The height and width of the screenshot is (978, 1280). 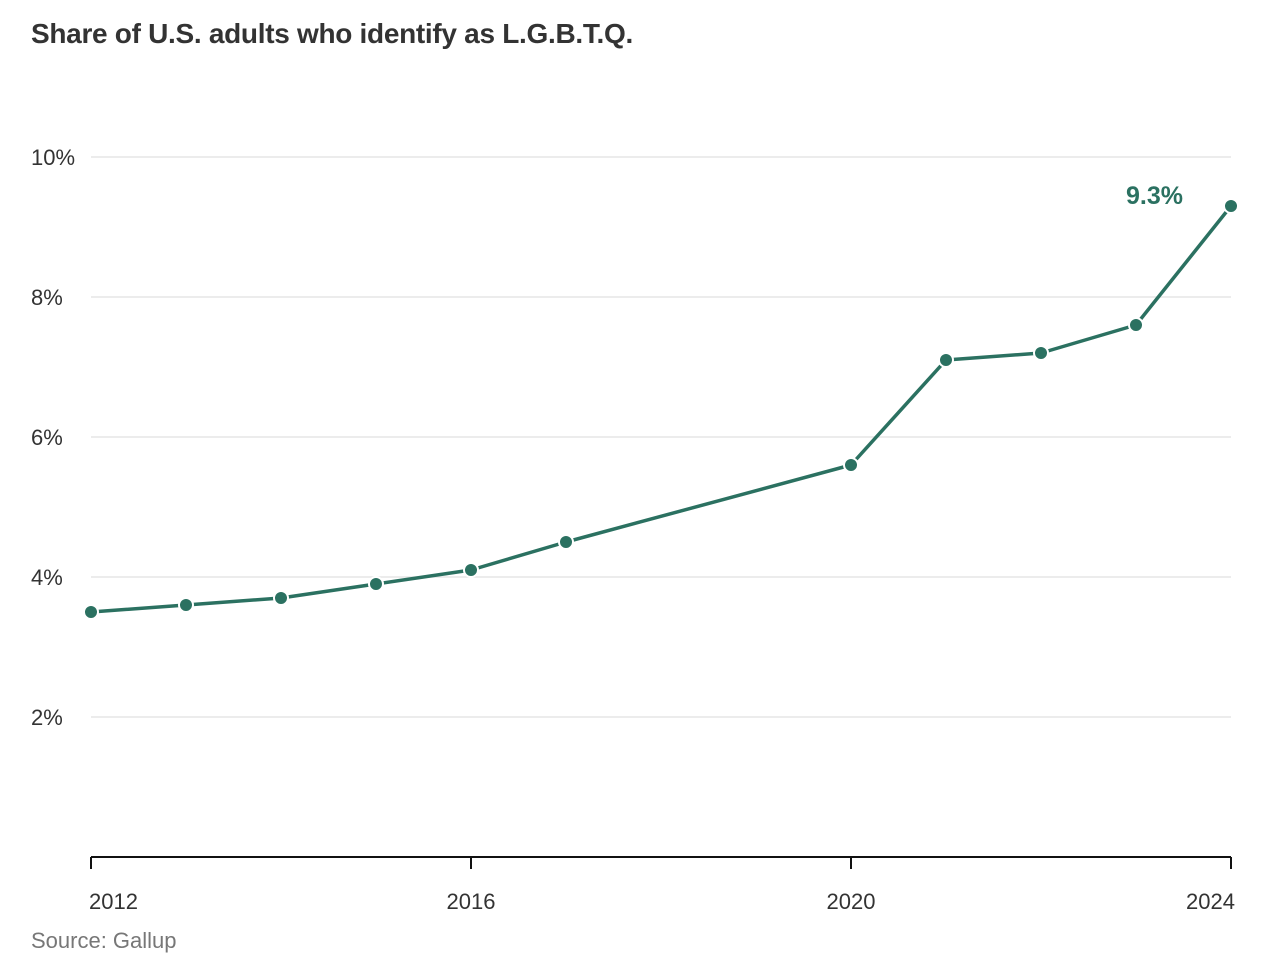 I want to click on y-tick-label: 8%, so click(x=47, y=297).